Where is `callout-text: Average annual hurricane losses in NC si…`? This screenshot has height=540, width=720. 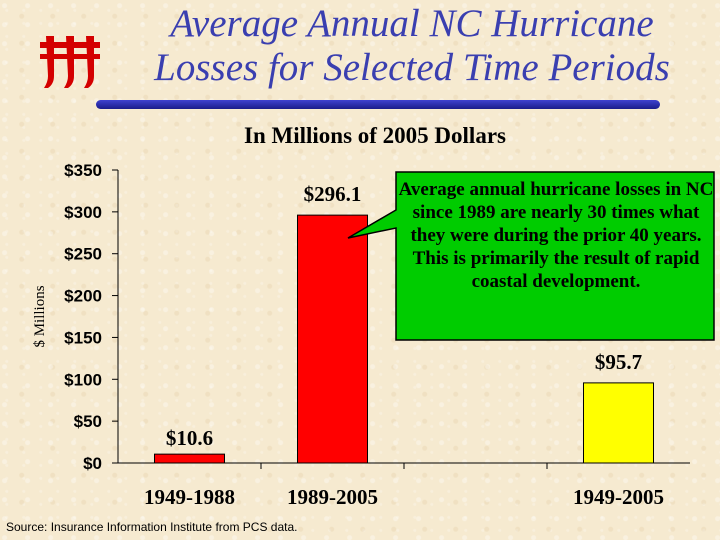 callout-text: Average annual hurricane losses in NC si… is located at coordinates (556, 235).